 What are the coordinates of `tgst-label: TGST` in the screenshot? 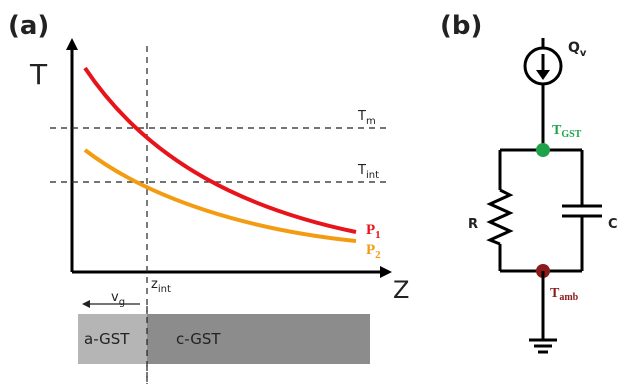 It's located at (567, 131).